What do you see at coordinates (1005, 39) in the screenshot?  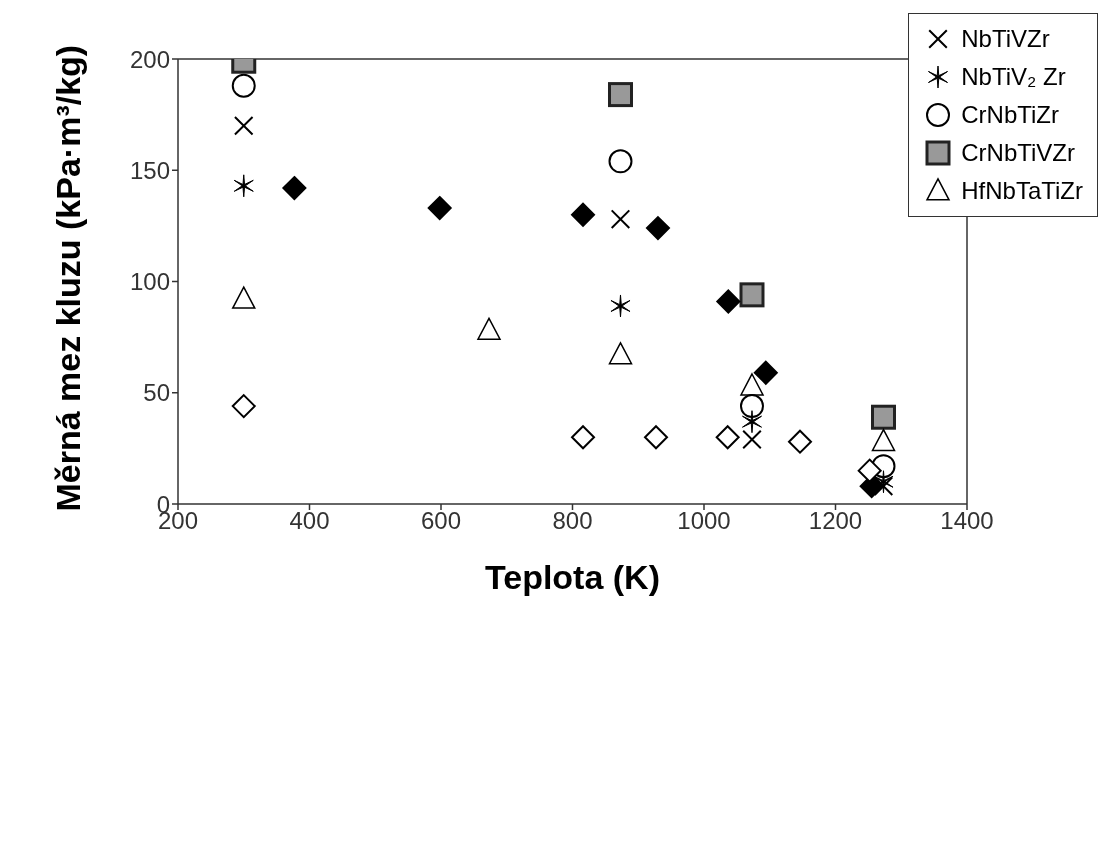 I see `legend-label: NbTiVZr` at bounding box center [1005, 39].